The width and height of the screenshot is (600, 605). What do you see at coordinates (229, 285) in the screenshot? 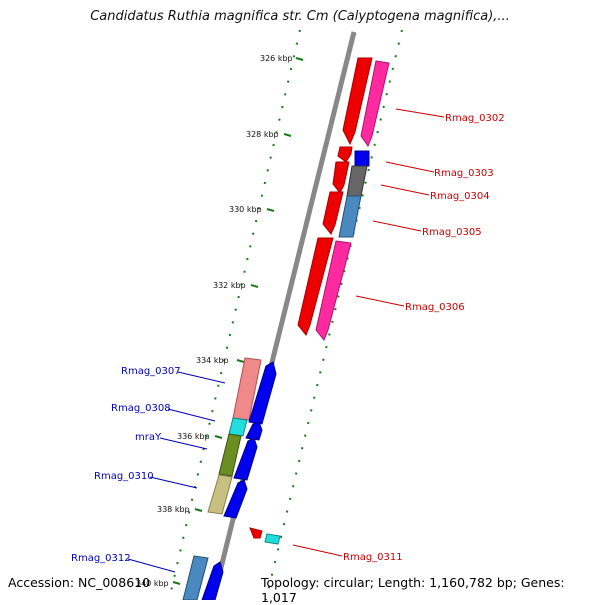
I see `scale-label: 332 kbp` at bounding box center [229, 285].